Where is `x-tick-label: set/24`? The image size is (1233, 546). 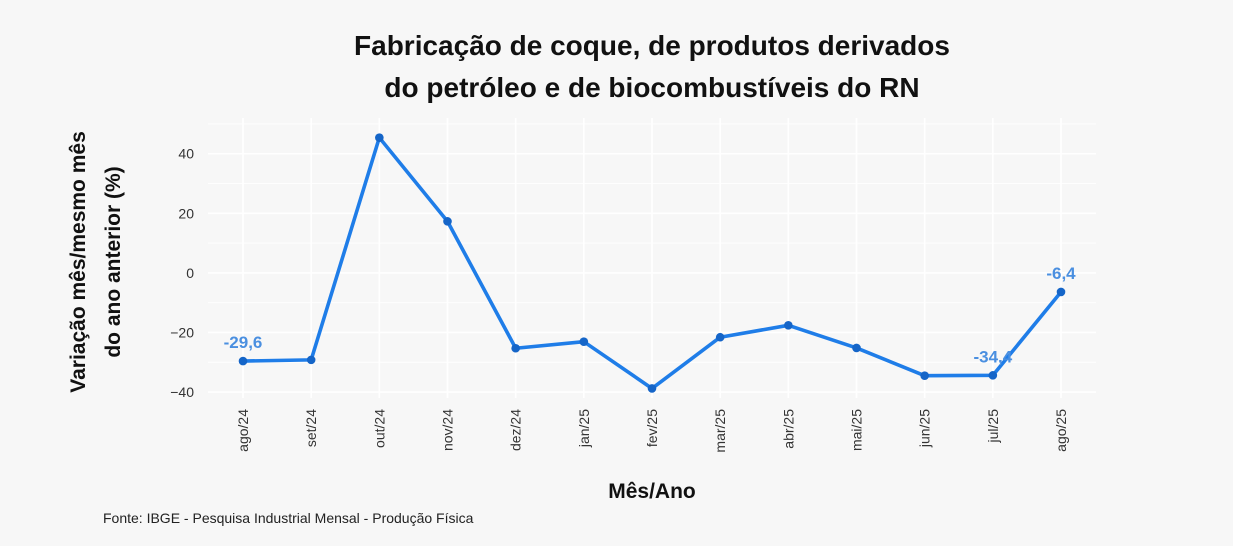
x-tick-label: set/24 is located at coordinates (311, 428).